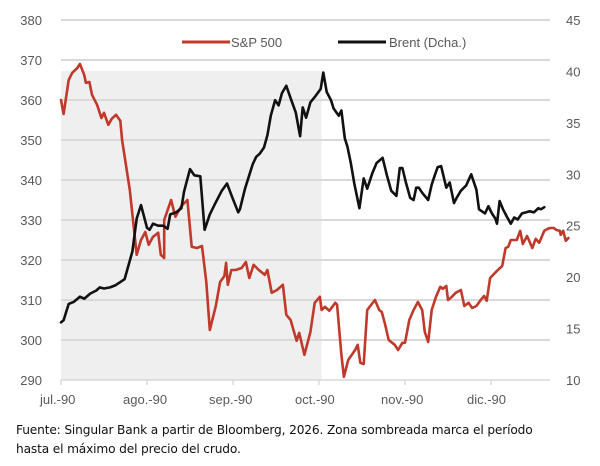  I want to click on y-right-tick-label: 10, so click(573, 380).